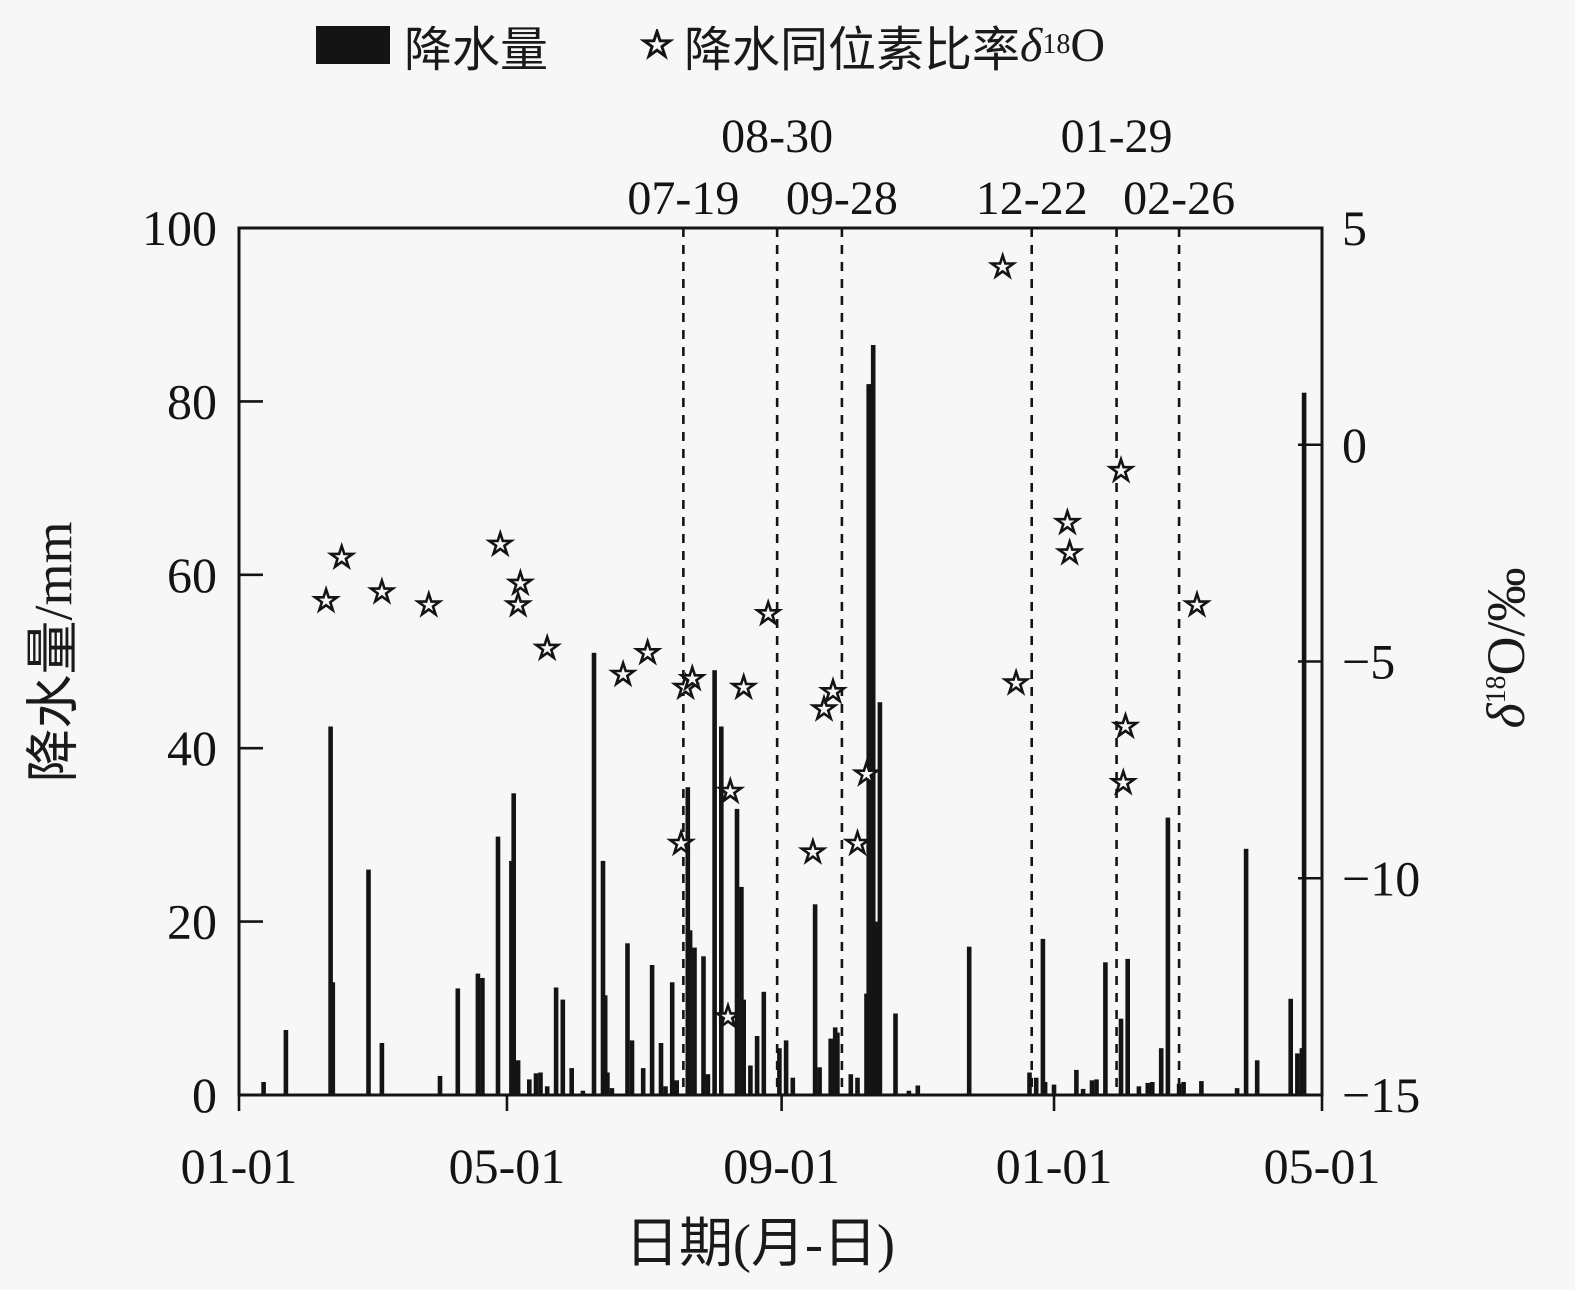  Describe the element at coordinates (179, 228) in the screenshot. I see `left-tick-label: 100` at that location.